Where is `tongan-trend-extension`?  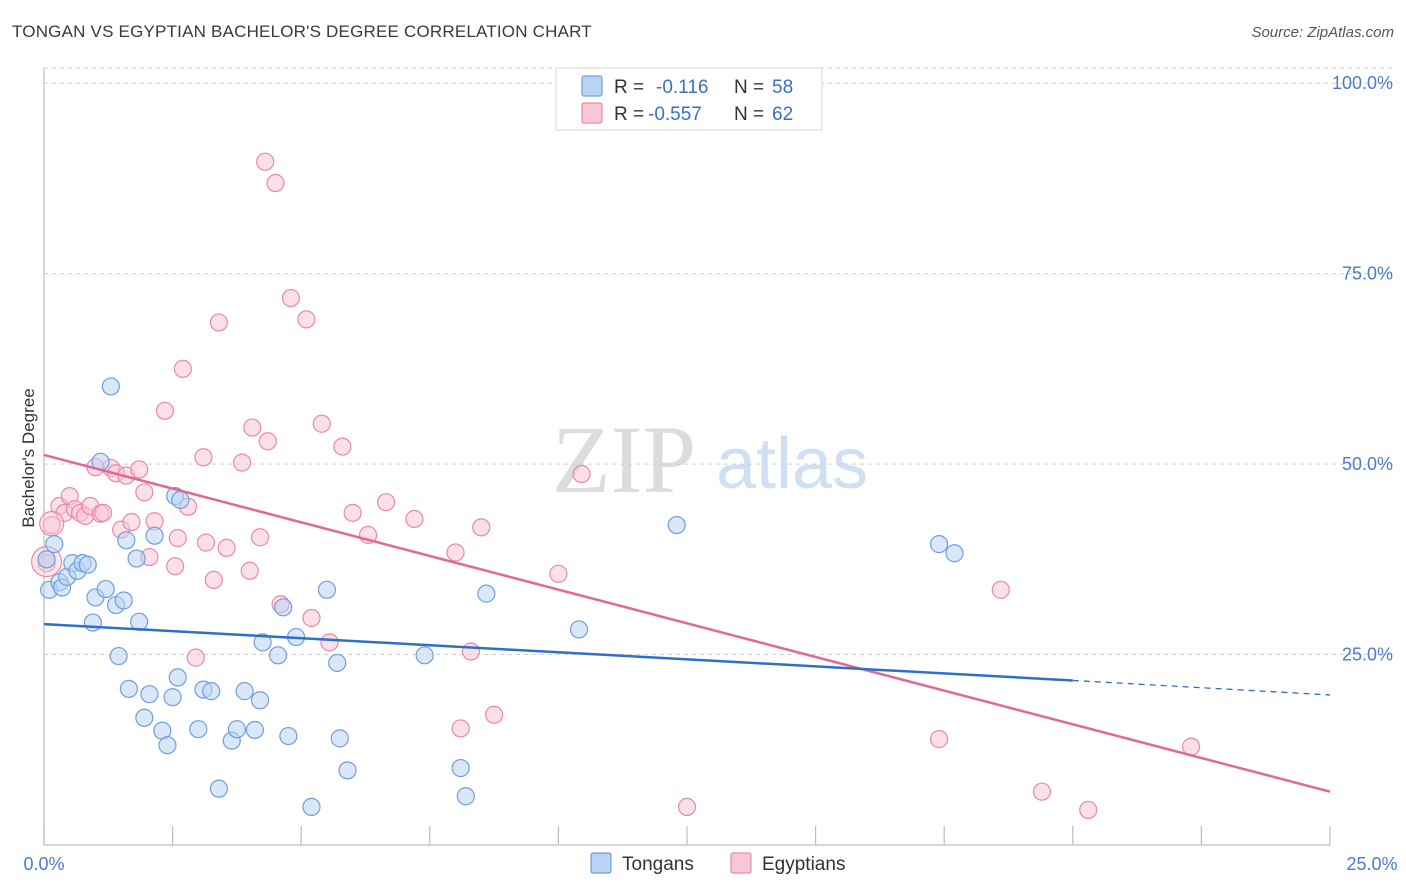 tongan-trend-extension is located at coordinates (1201, 687).